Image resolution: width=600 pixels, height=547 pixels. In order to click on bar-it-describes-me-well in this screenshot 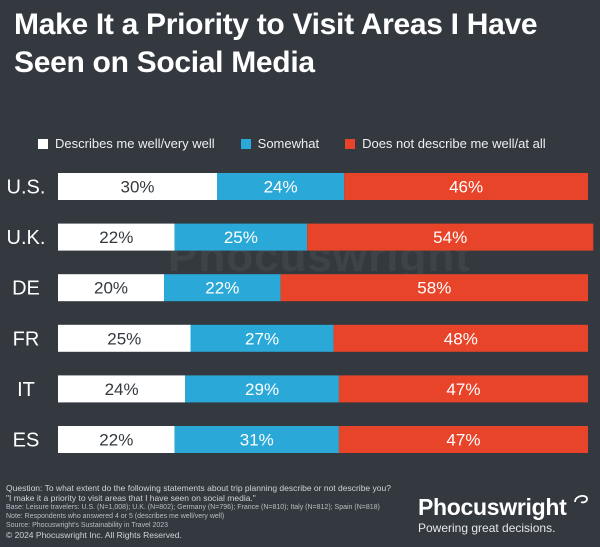, I will do `click(122, 389)`.